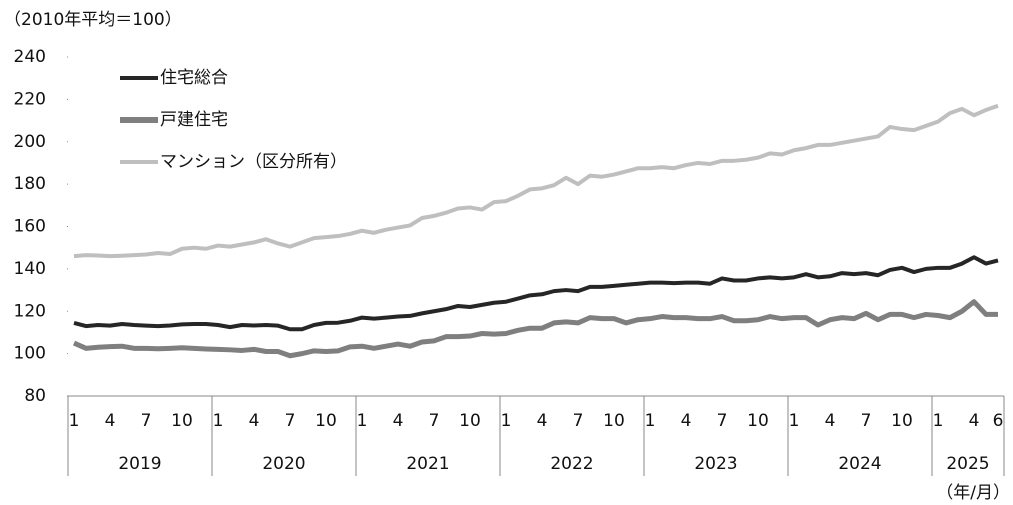 The width and height of the screenshot is (1013, 505). What do you see at coordinates (571, 464) in the screenshot?
I see `year-label: 2022` at bounding box center [571, 464].